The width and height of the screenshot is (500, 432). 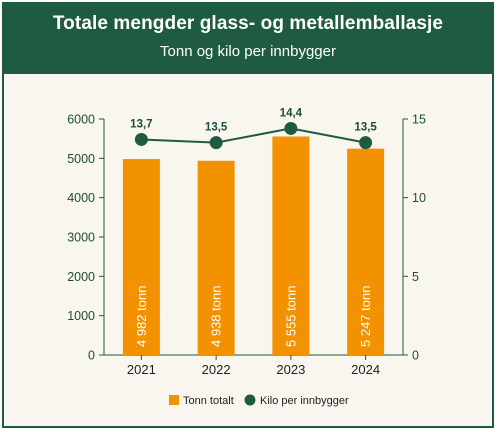 What do you see at coordinates (81, 277) in the screenshot?
I see `left-tick-label: 2000` at bounding box center [81, 277].